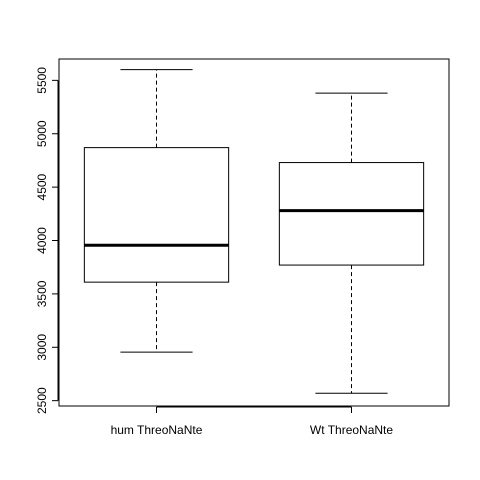 Image resolution: width=480 pixels, height=480 pixels. I want to click on y-tick-label: 5000, so click(42, 133).